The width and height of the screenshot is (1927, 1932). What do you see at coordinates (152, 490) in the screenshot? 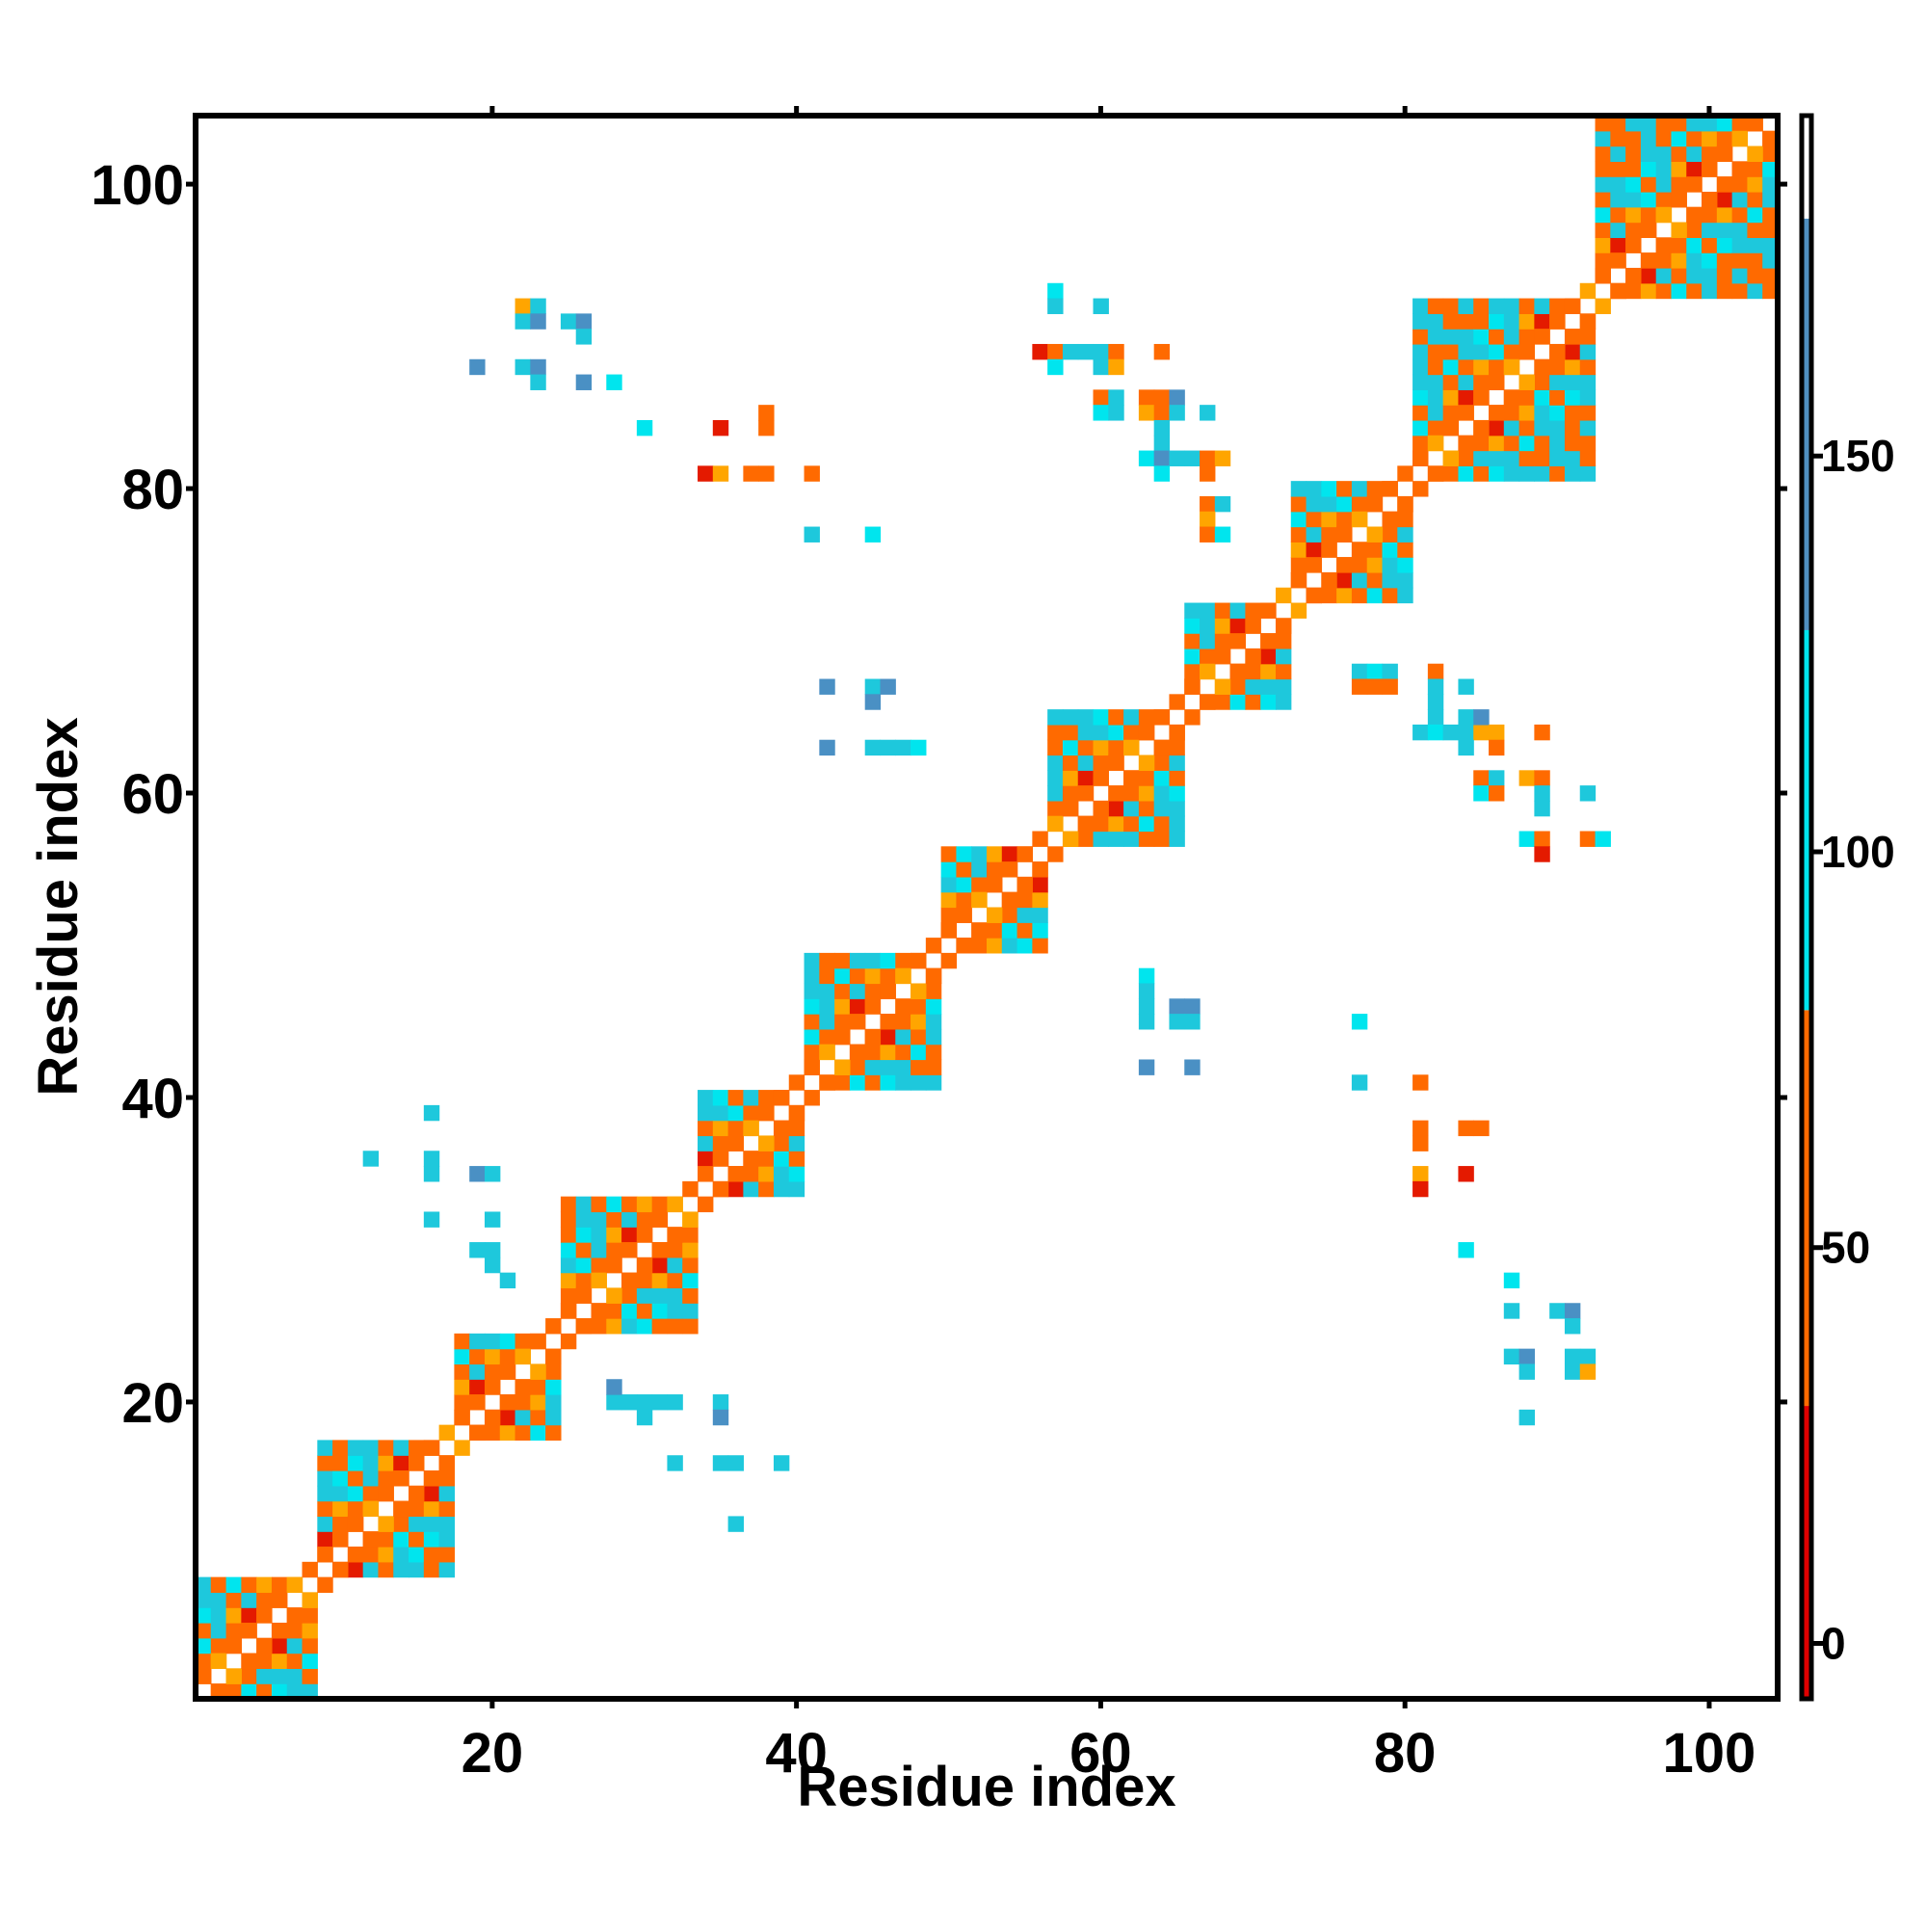
I see `y-tick-label: 80` at bounding box center [152, 490].